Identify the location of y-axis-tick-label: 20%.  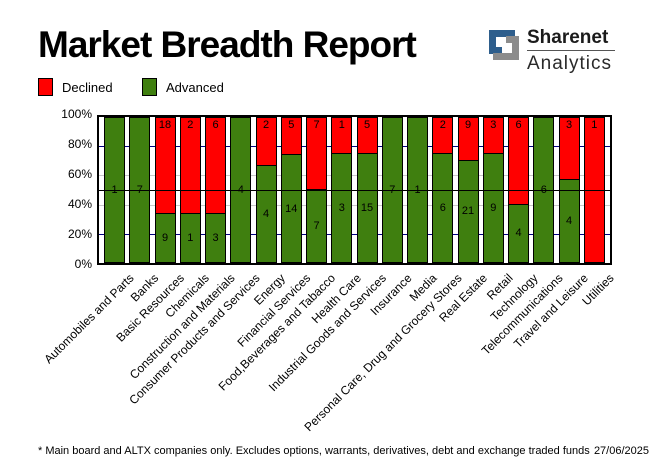
(79, 234).